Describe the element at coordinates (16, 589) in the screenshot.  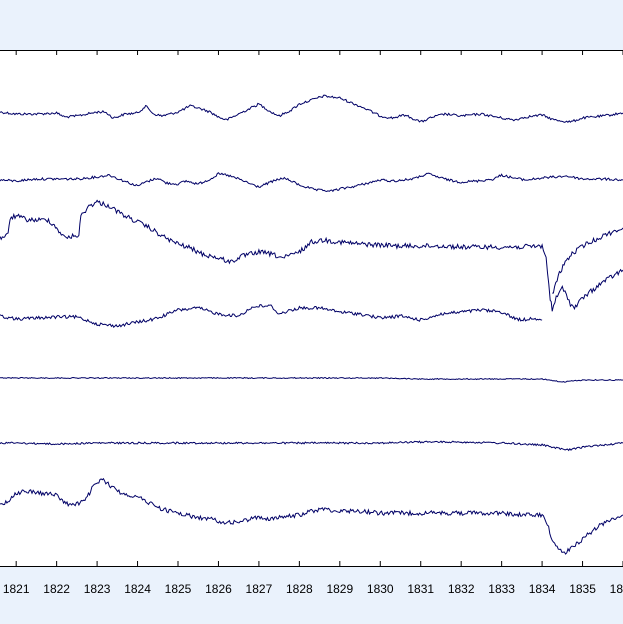
I see `x-tick-label: 1821` at that location.